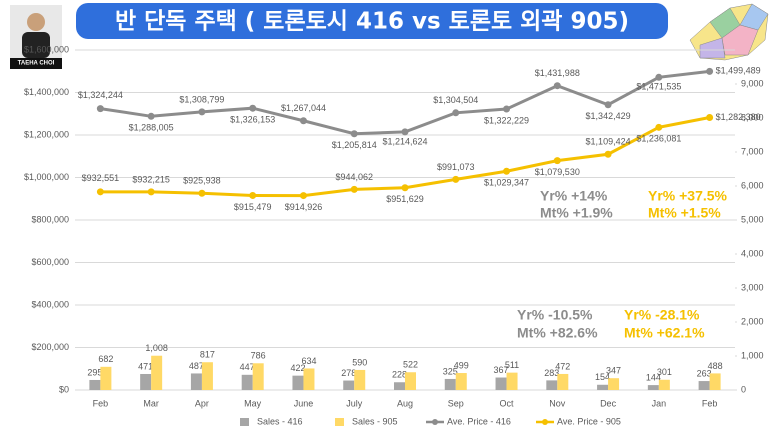  Describe the element at coordinates (456, 167) in the screenshot. I see `line-value-label: $991,073` at that location.